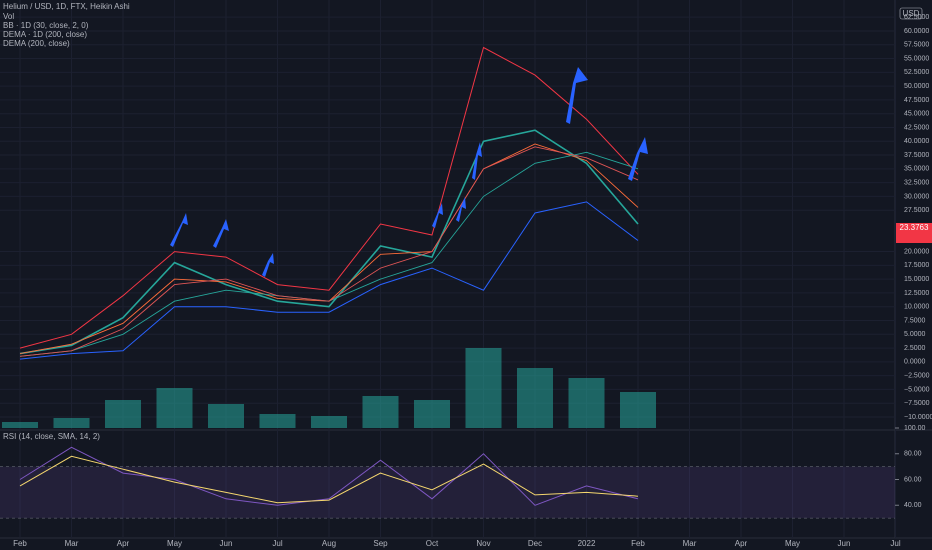  What do you see at coordinates (917, 403) in the screenshot?
I see `y-tick-label: −7.5000` at bounding box center [917, 403].